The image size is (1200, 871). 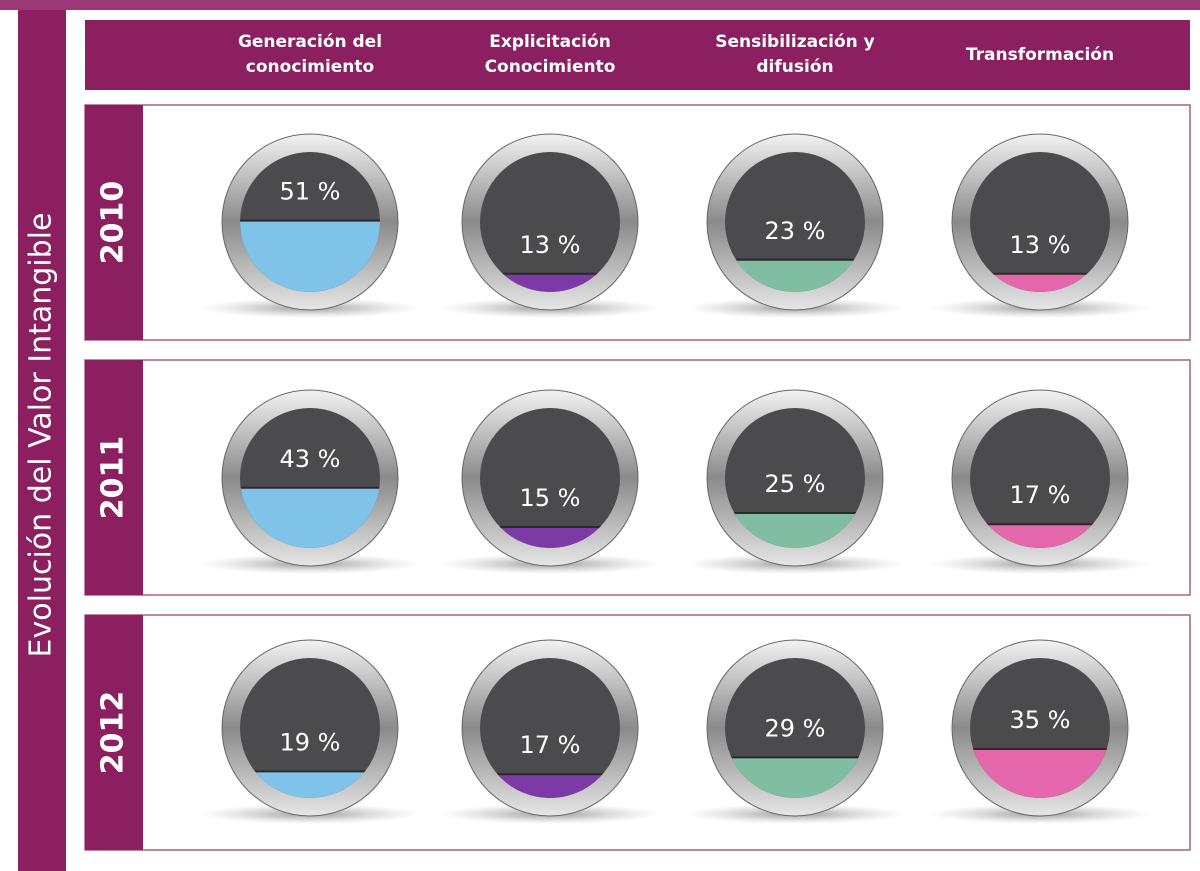 What do you see at coordinates (310, 54) in the screenshot?
I see `column-header: Generación del conocimiento` at bounding box center [310, 54].